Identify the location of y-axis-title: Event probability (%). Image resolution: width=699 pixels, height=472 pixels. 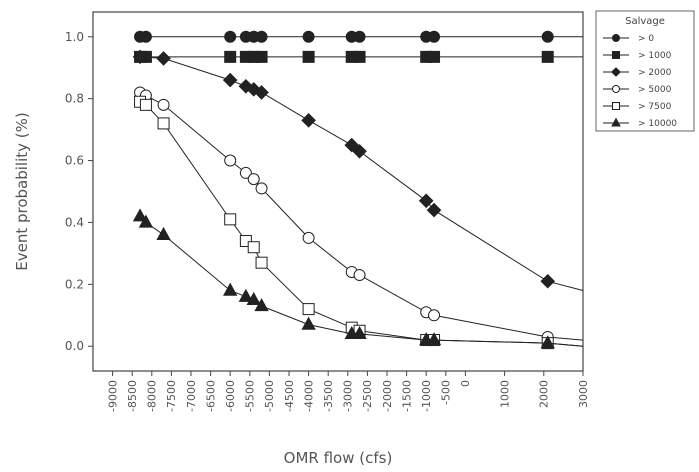
(22, 191).